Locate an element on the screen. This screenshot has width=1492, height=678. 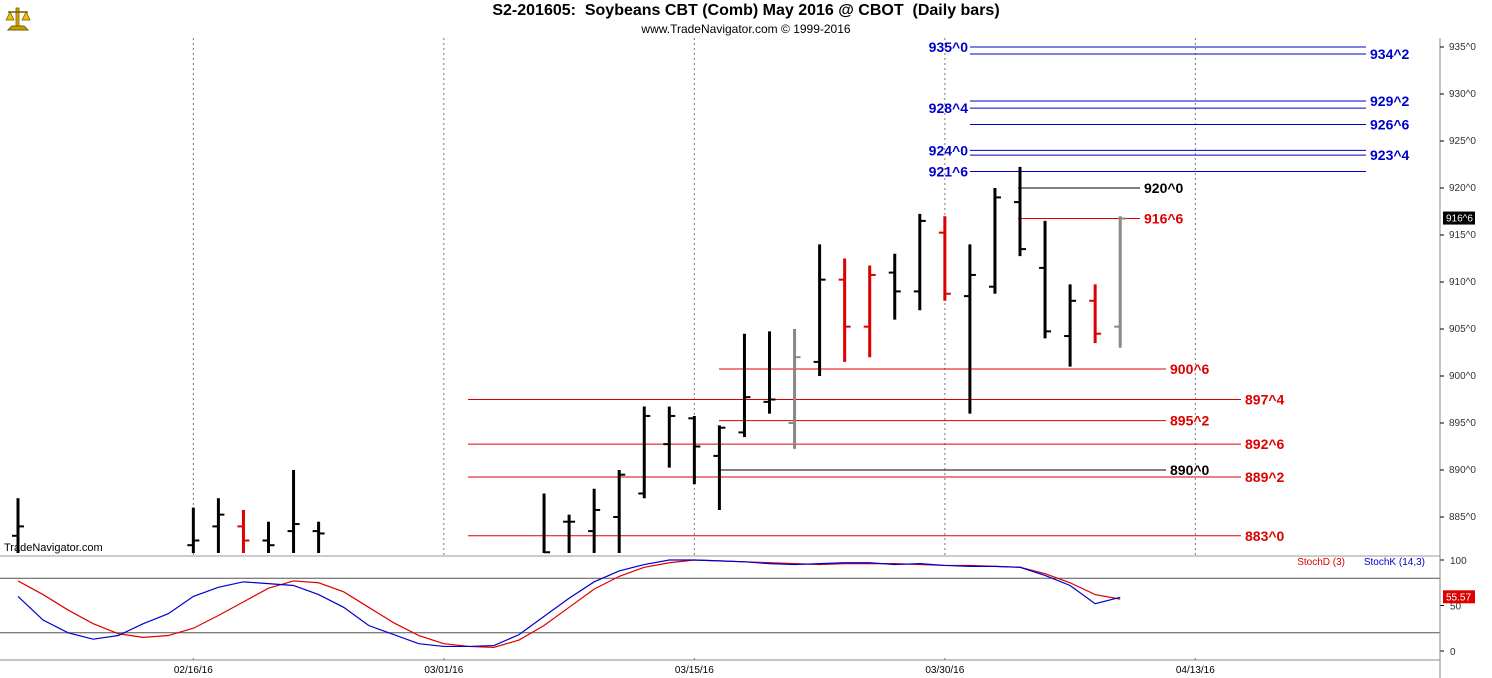
last-stoch-tag is located at coordinates (1459, 597).